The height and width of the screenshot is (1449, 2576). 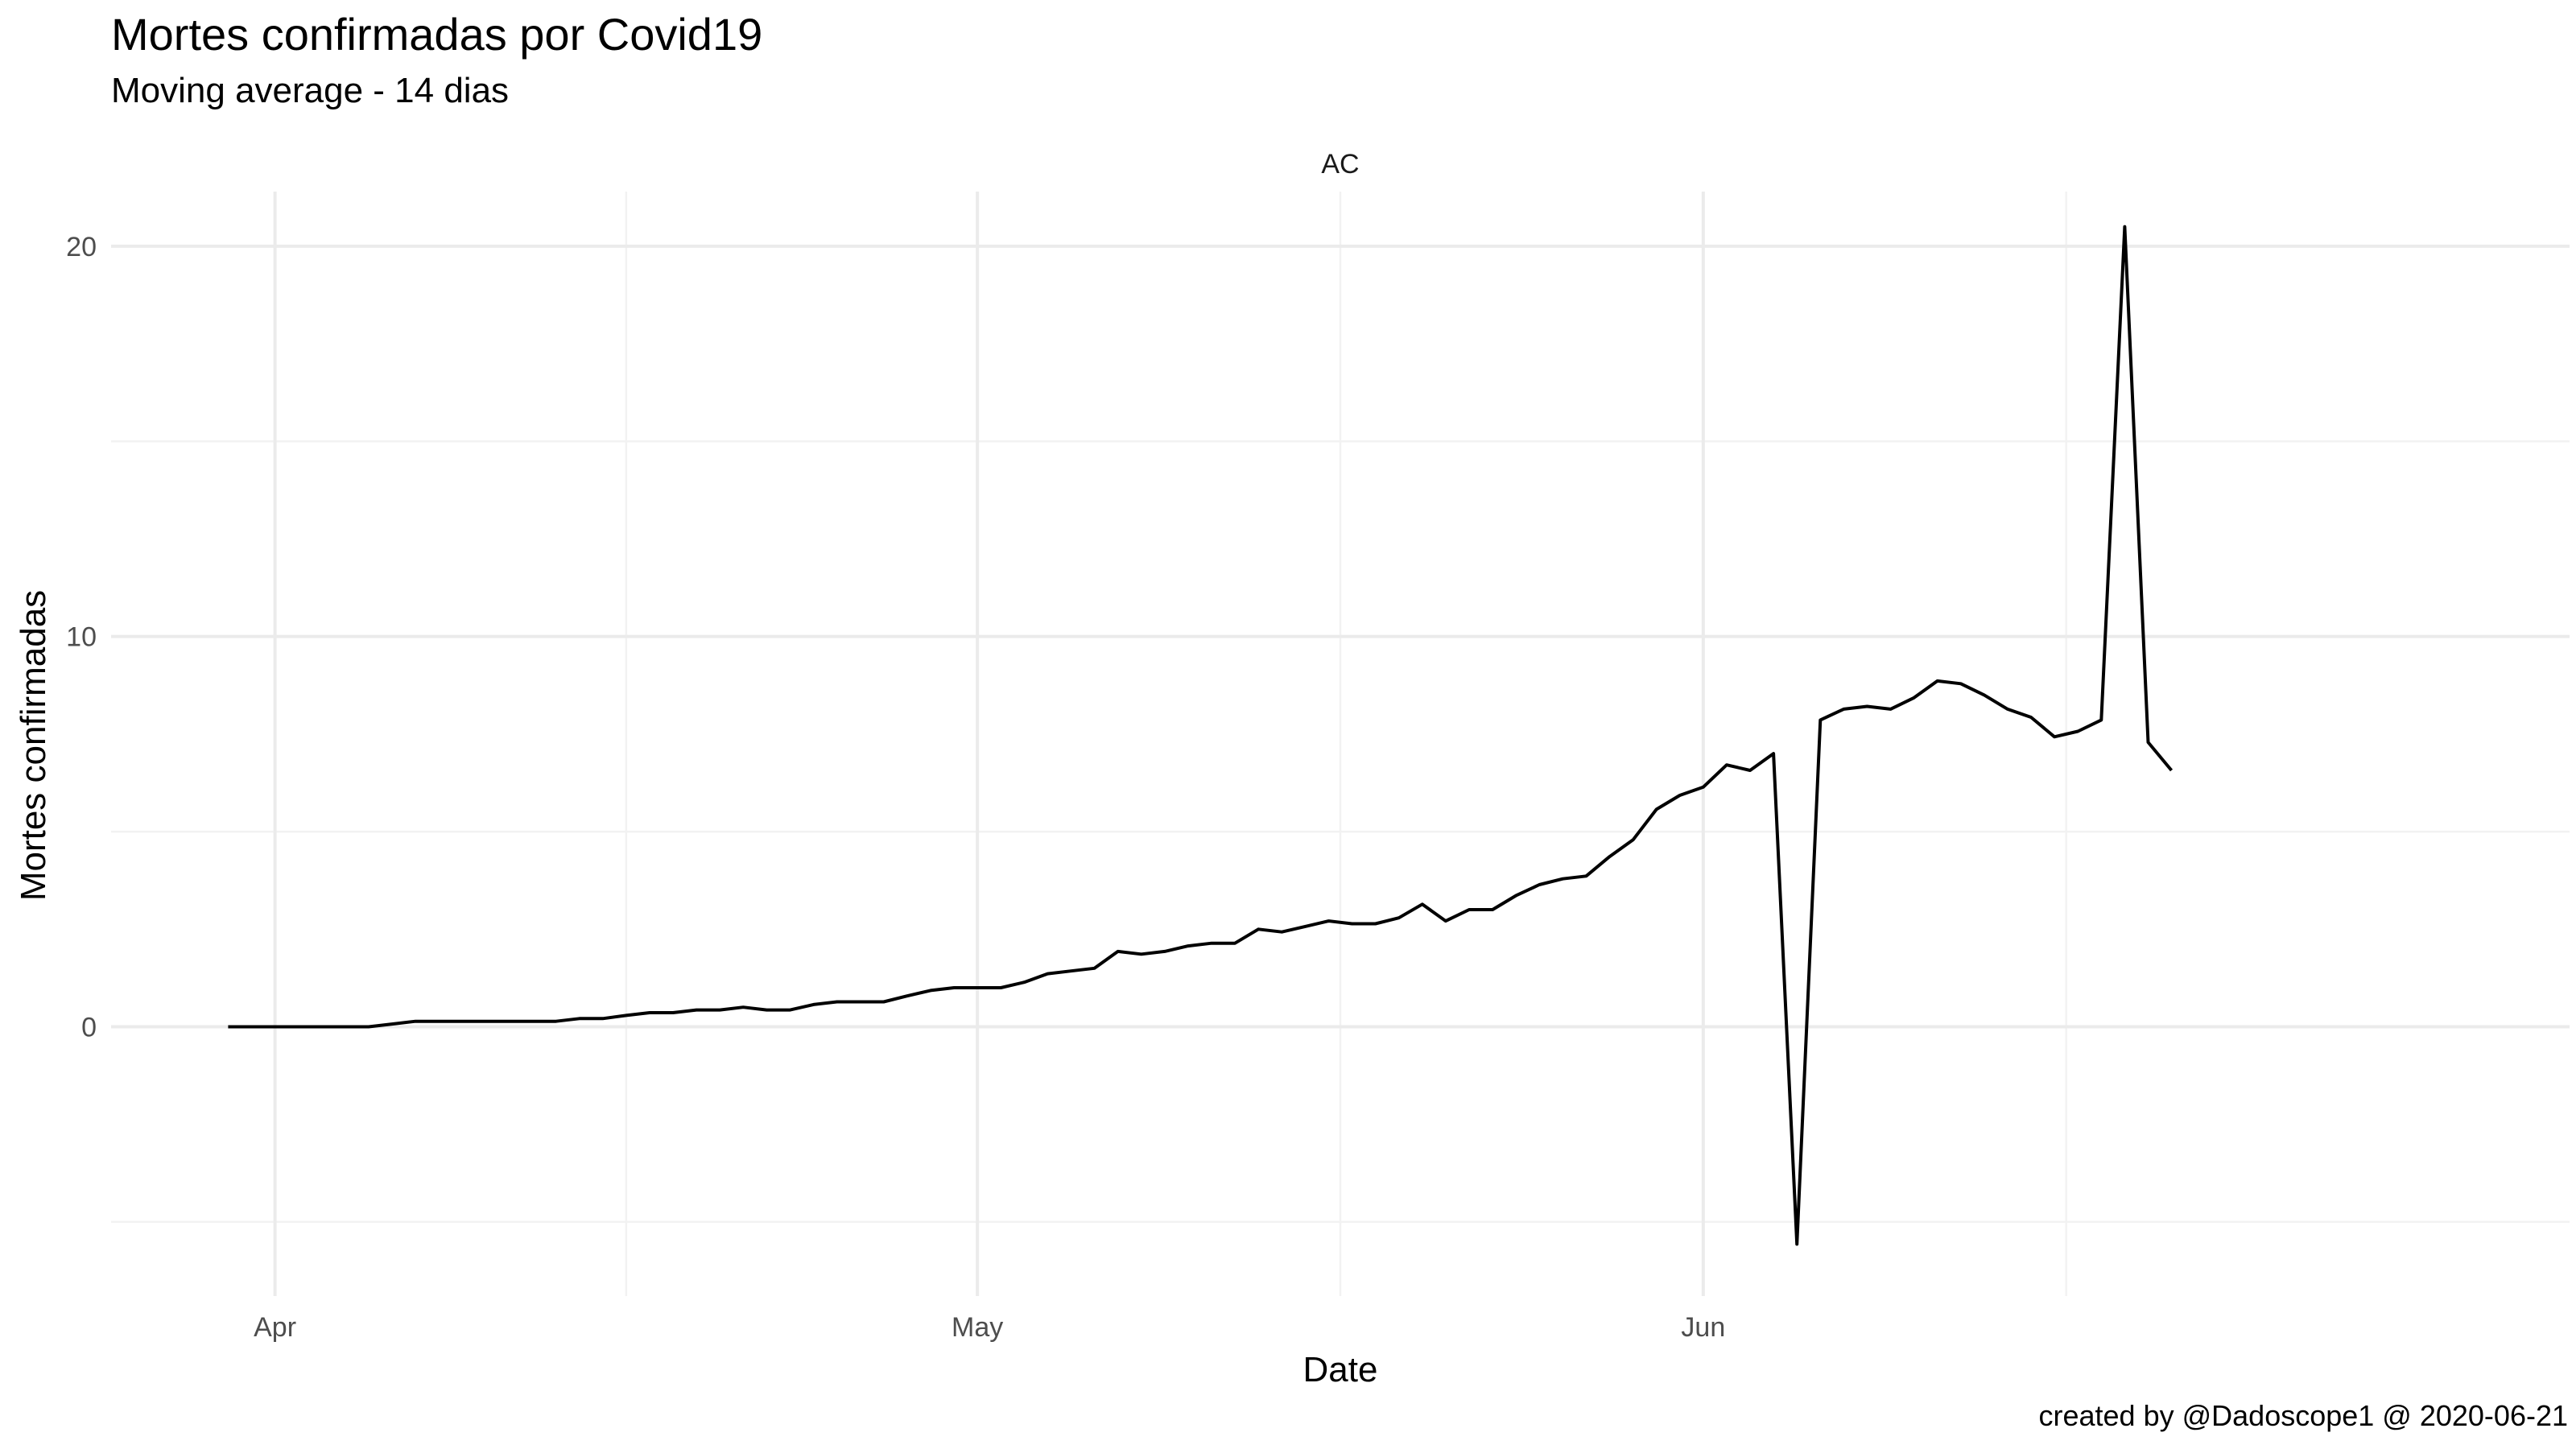 What do you see at coordinates (310, 90) in the screenshot?
I see `chart-subtitle: Moving average - 14 dias` at bounding box center [310, 90].